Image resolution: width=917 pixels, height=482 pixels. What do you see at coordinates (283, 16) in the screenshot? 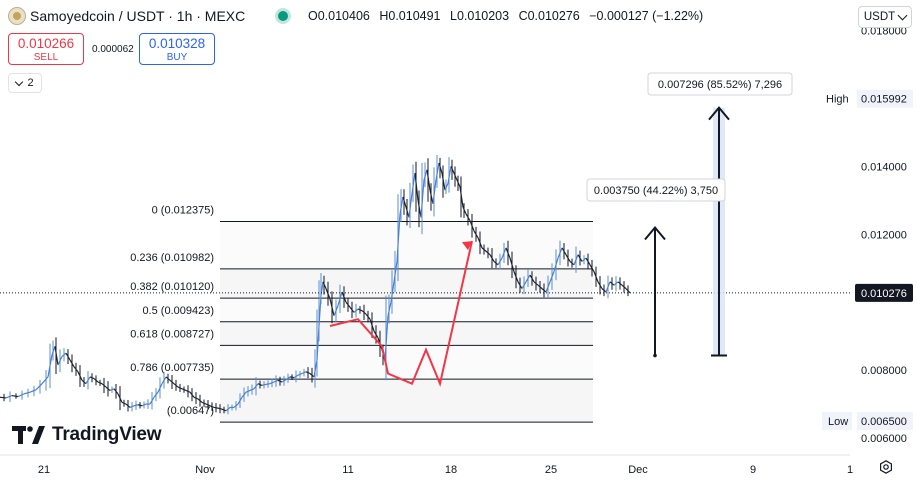
I see `market-status-icon` at bounding box center [283, 16].